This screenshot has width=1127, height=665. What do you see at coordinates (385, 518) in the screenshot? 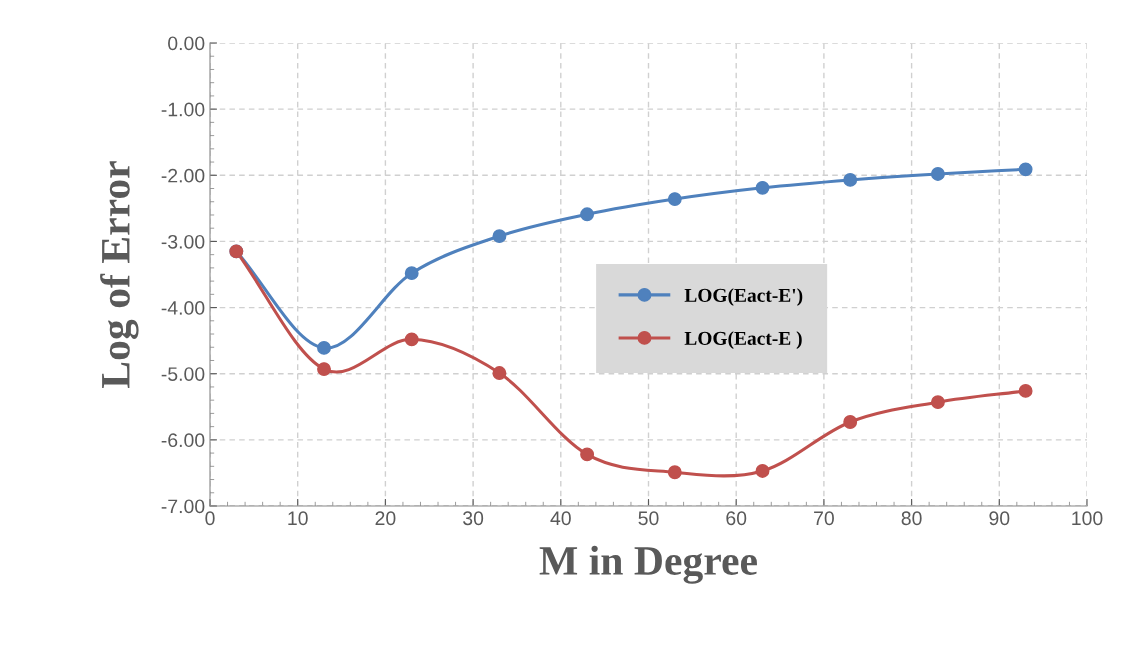
I see `x-tick-label: 20` at bounding box center [385, 518].